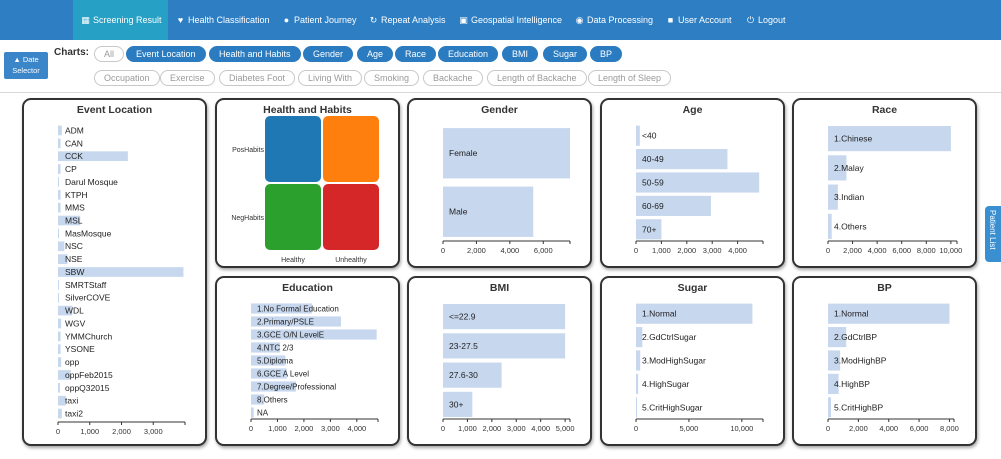 The height and width of the screenshot is (459, 1001). I want to click on nav-patient-journey: ● Patient Journey, so click(319, 20).